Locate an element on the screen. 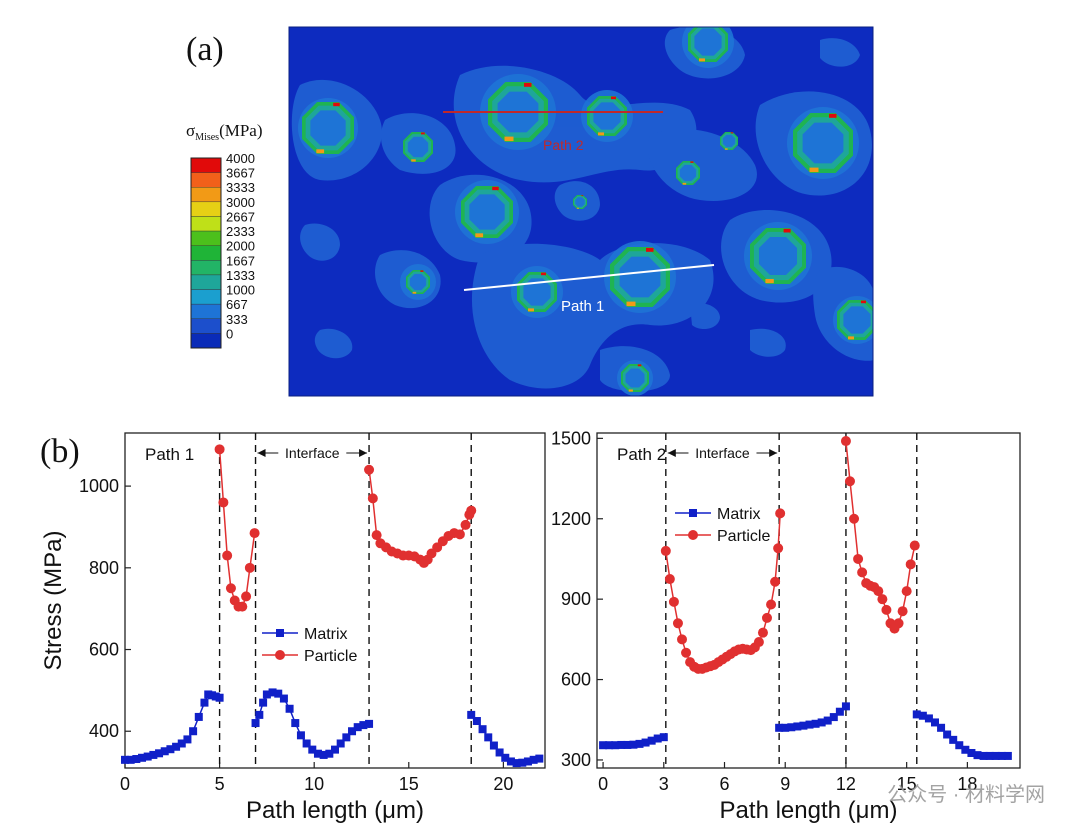 This screenshot has width=1080, height=834. x-tick-label: 0 is located at coordinates (603, 784).